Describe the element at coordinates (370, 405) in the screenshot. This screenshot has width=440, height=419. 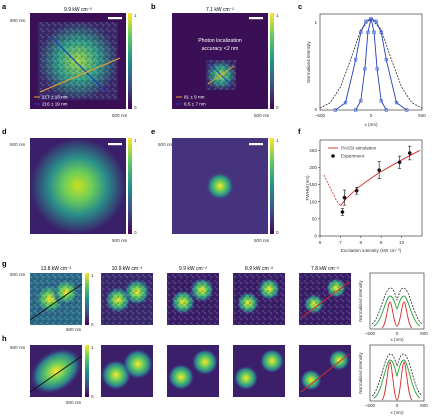
I see `x-tick-h-1: –500` at that location.